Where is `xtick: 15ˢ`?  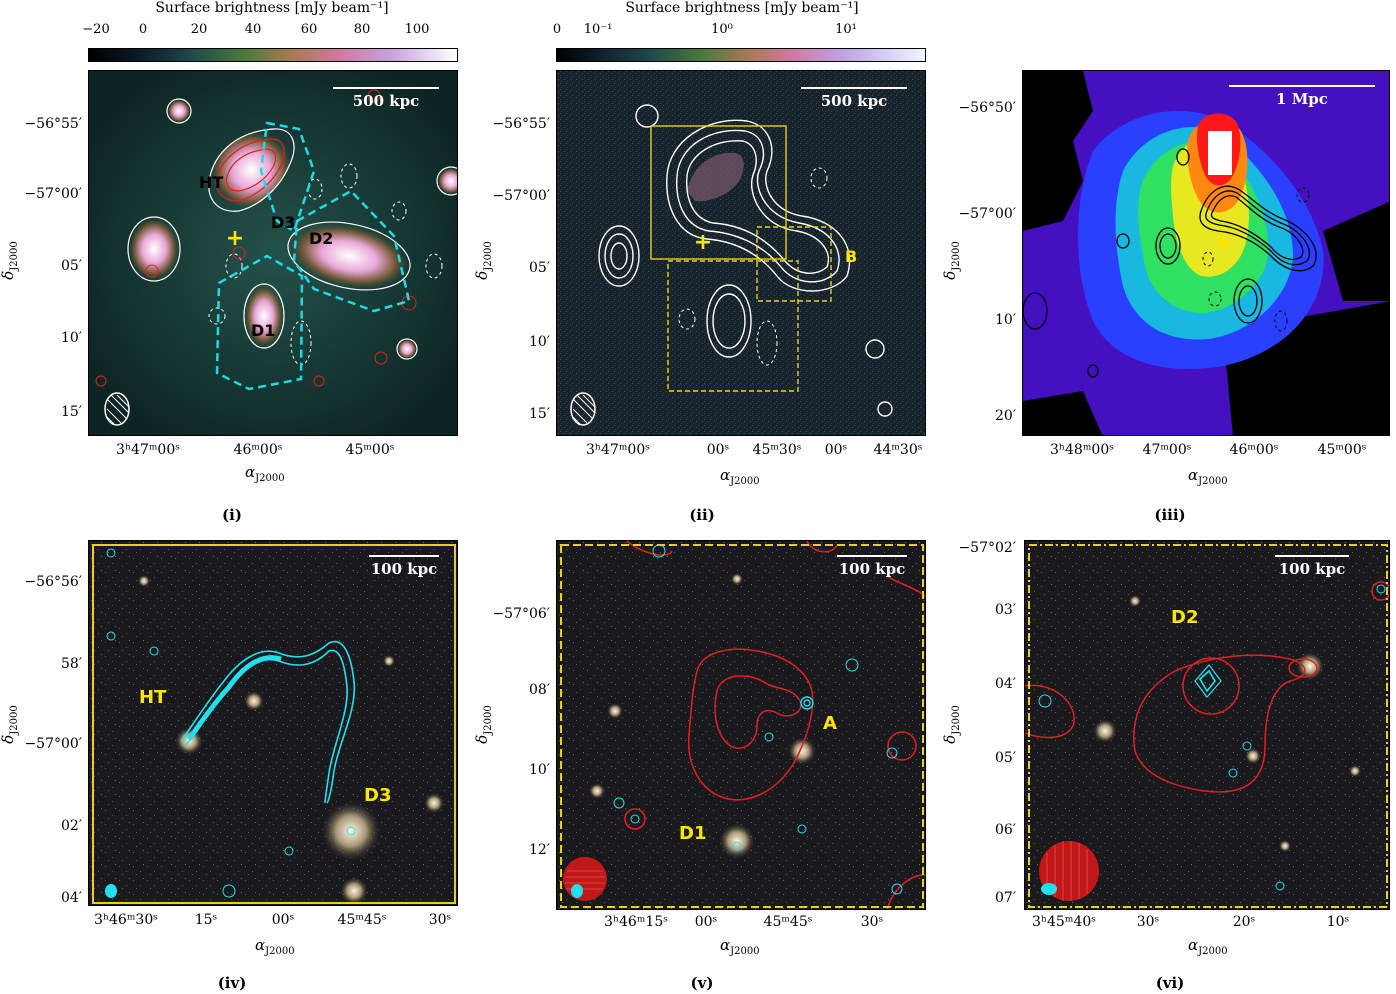
xtick: 15ˢ is located at coordinates (206, 920).